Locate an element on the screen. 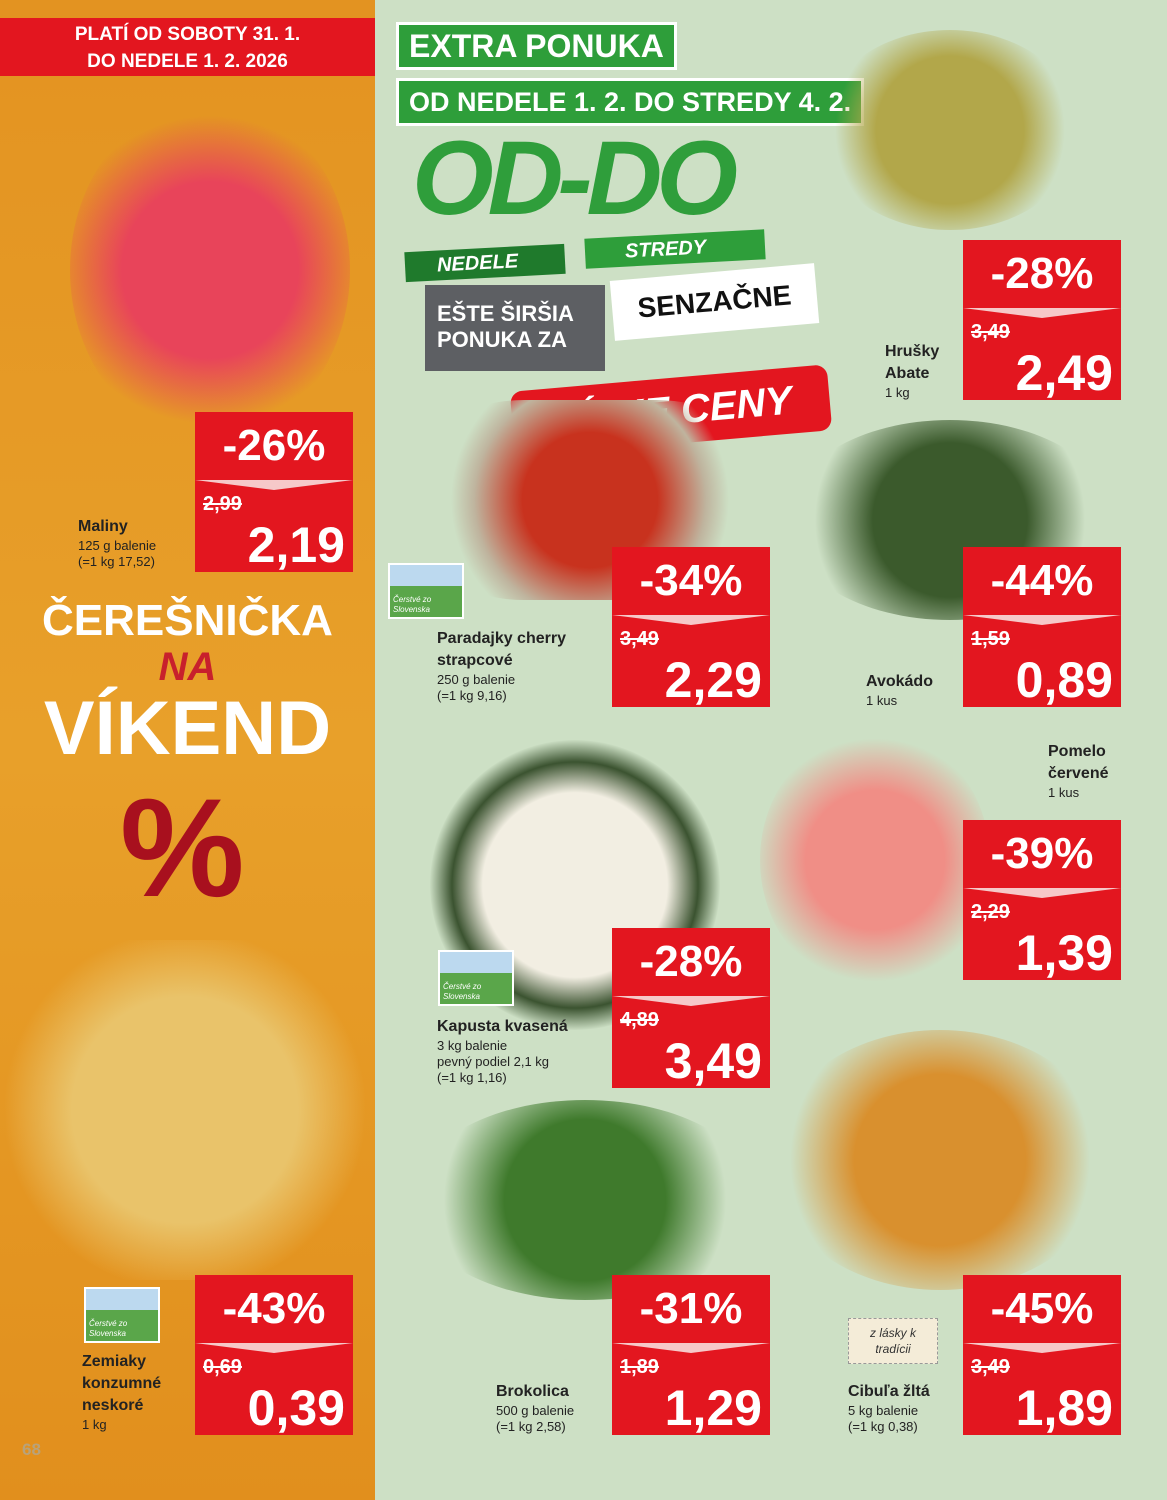  product-label: Cibuľa žltá 5 kg balenie (=1 kg 0,38) is located at coordinates (903, 1408).